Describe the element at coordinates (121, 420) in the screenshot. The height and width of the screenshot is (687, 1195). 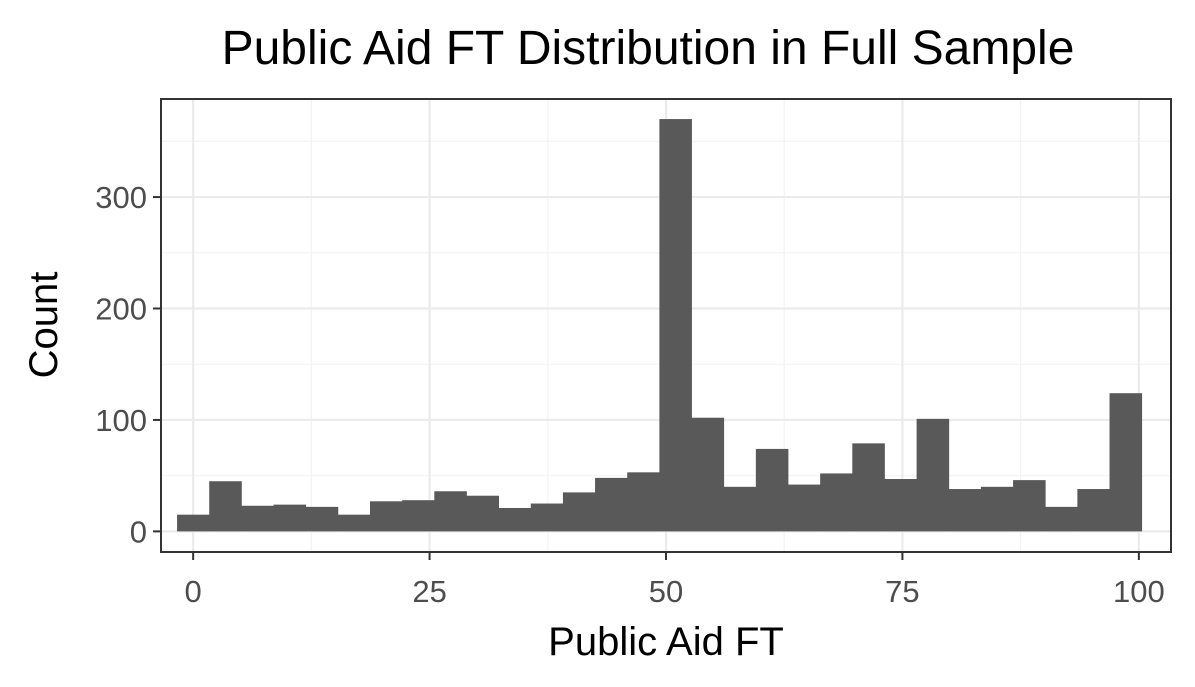
I see `y-tick-label: 100` at that location.